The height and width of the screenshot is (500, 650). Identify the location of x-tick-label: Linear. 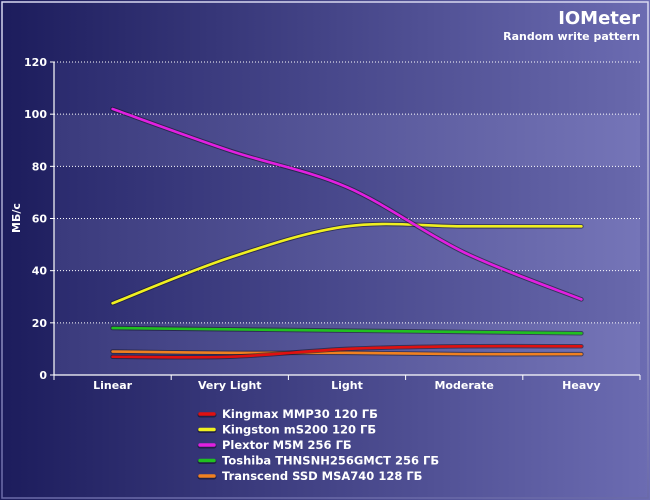
(112, 385).